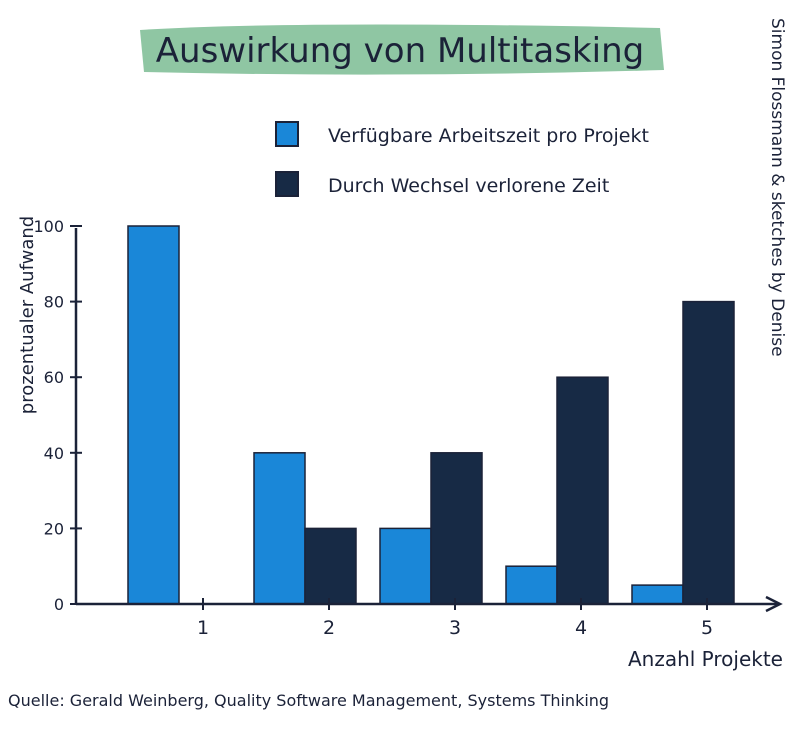  What do you see at coordinates (455, 628) in the screenshot?
I see `x-tick-label-3: 3` at bounding box center [455, 628].